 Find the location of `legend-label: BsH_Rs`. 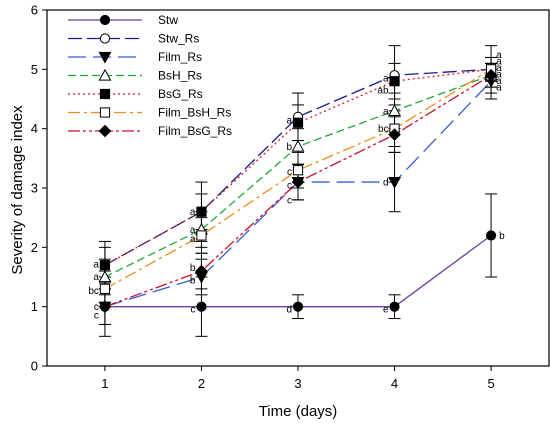

legend-label: BsH_Rs is located at coordinates (180, 76).